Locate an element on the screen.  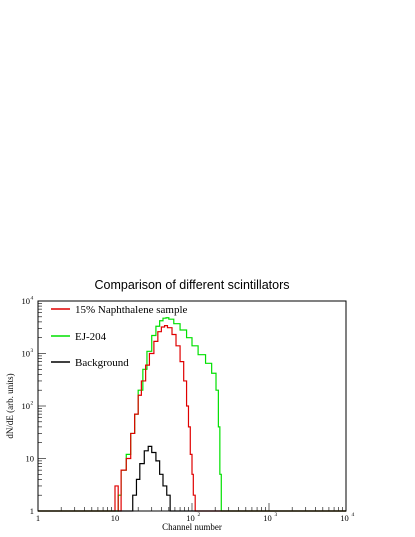
y-axis-label: dN/dE (arb. units) is located at coordinates (10, 405).